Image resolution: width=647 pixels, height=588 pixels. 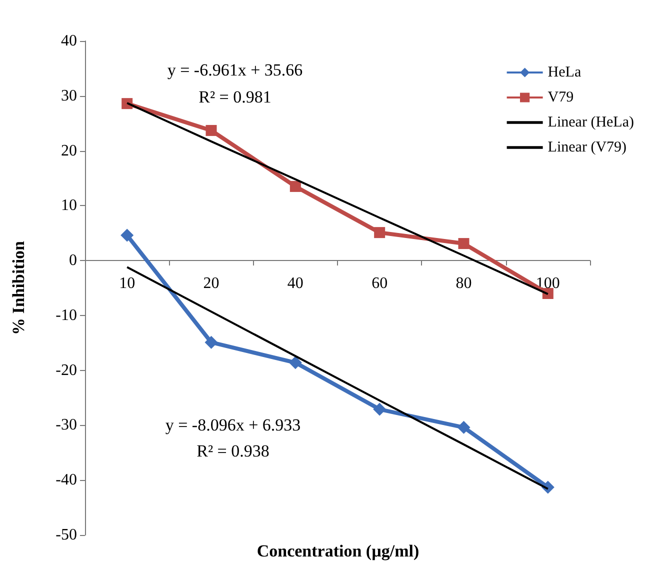 I want to click on x-tick-label: 80, so click(x=464, y=283).